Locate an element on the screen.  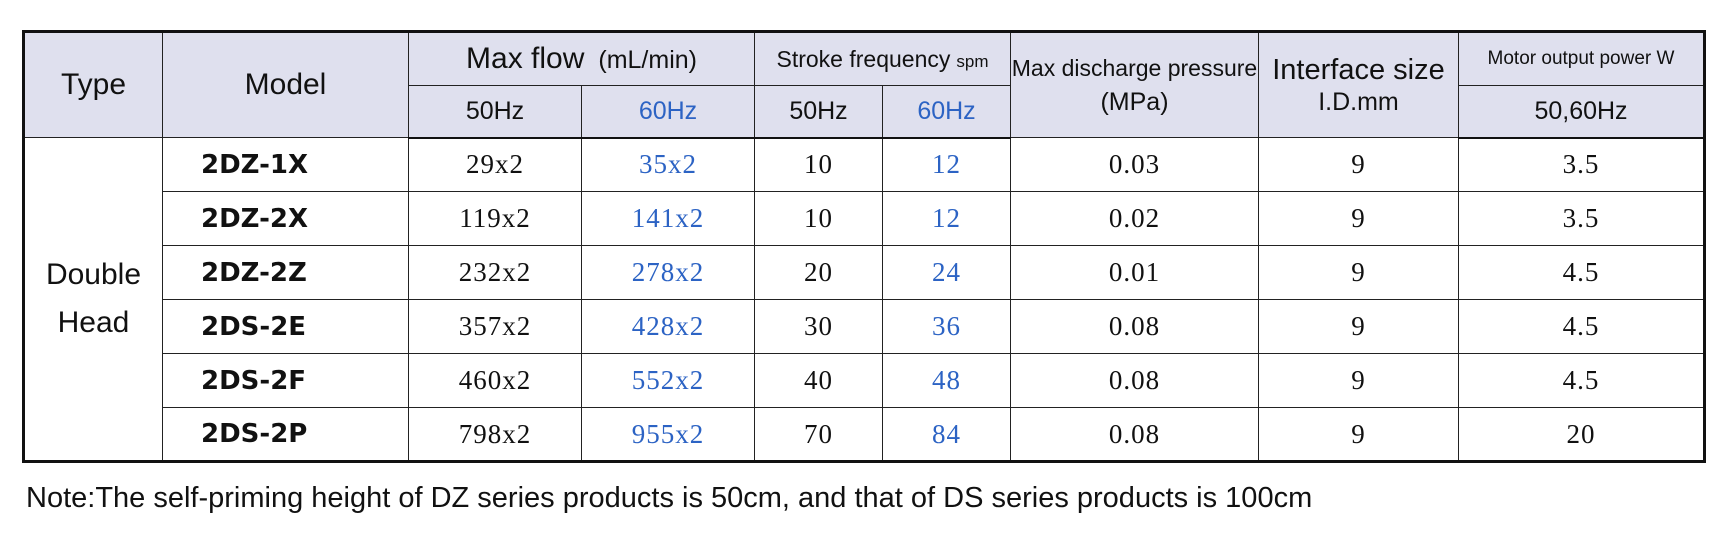
header-stroke-frequency-unit: spm is located at coordinates (972, 61).